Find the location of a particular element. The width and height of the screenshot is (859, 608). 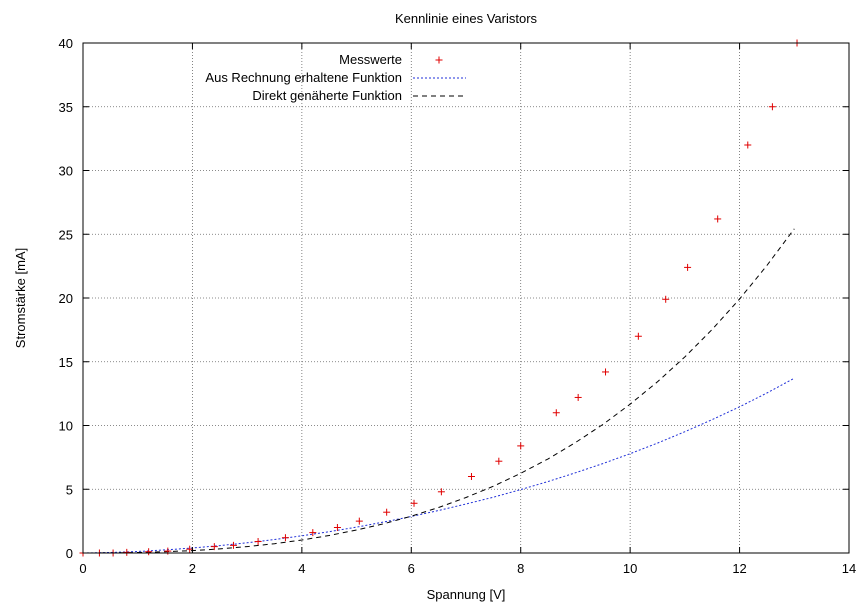

y-tick-label: 15 is located at coordinates (66, 362).